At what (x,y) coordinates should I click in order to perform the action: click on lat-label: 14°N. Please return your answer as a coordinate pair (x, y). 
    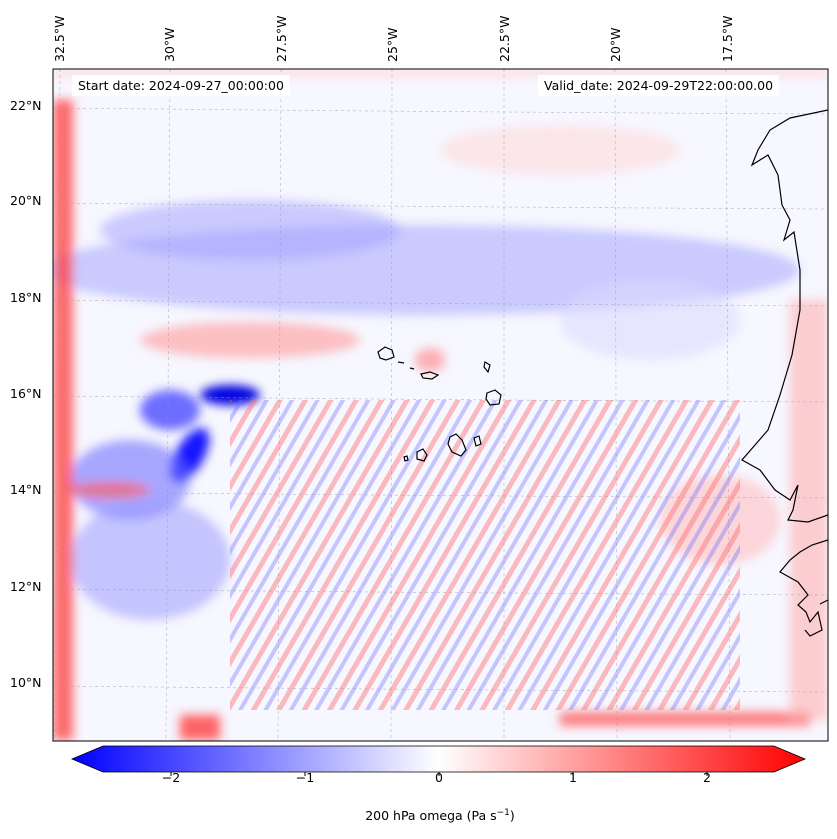
    Looking at the image, I should click on (26, 489).